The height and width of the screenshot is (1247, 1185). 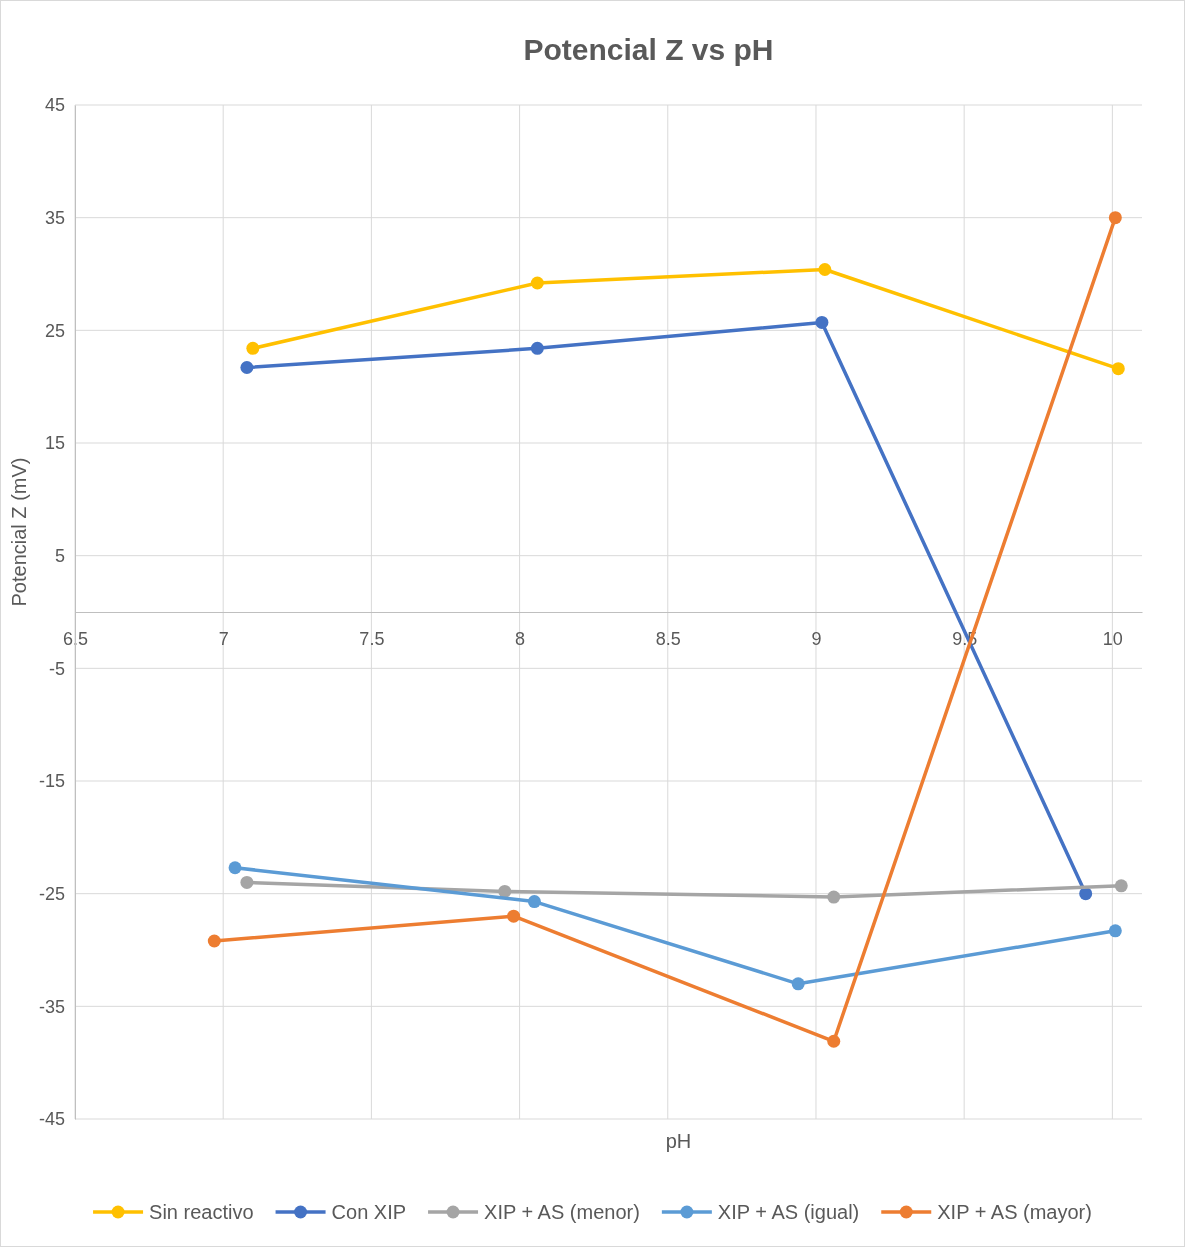 I want to click on y-tick-label: 25, so click(x=54, y=330).